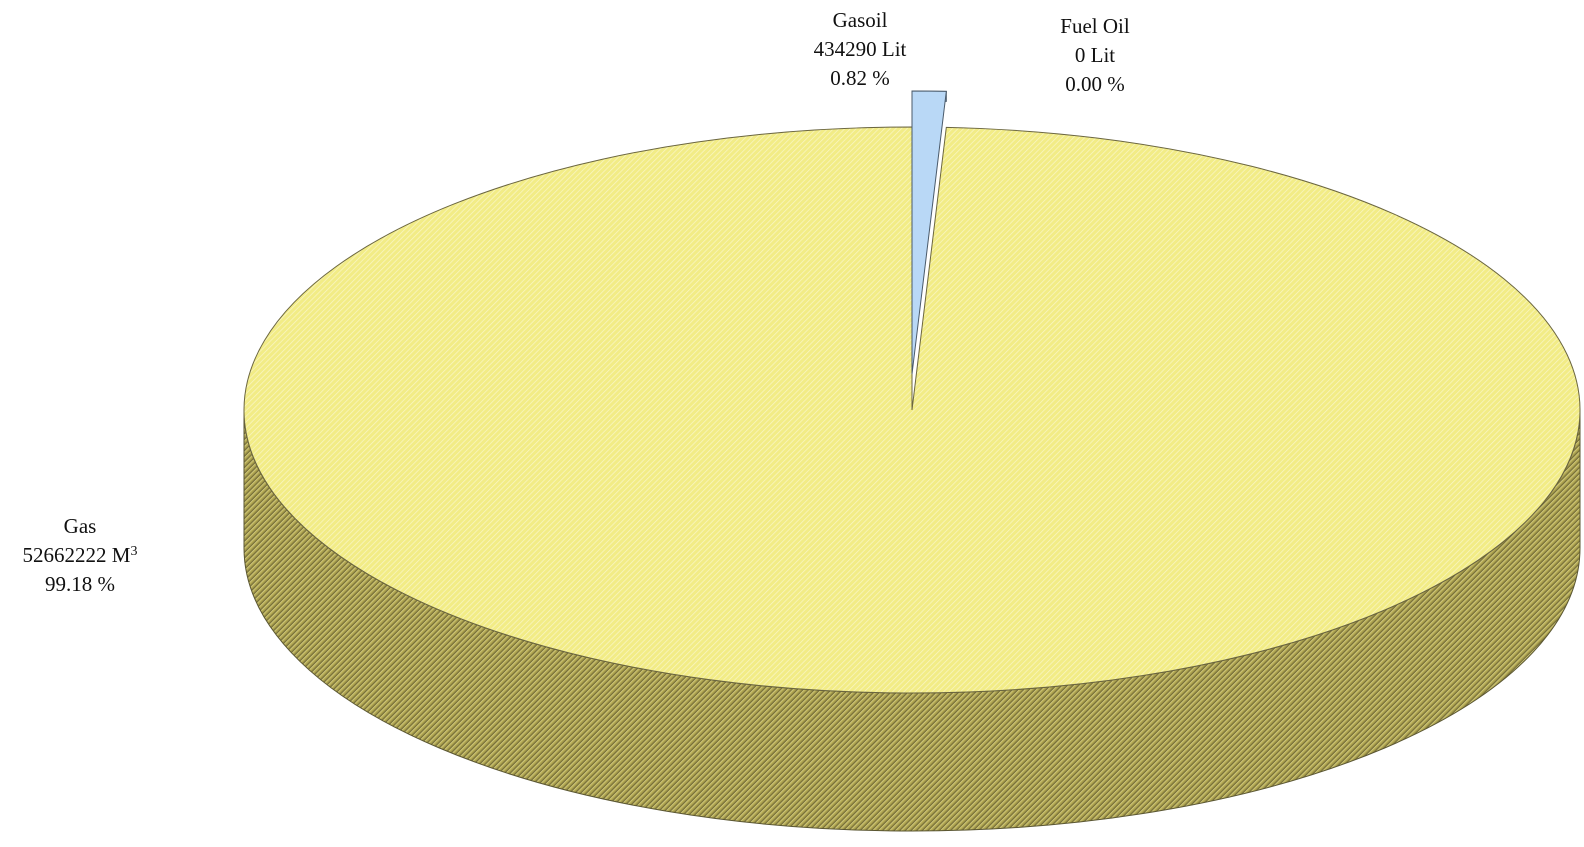  I want to click on slice-name-gas: Gas, so click(80, 526).